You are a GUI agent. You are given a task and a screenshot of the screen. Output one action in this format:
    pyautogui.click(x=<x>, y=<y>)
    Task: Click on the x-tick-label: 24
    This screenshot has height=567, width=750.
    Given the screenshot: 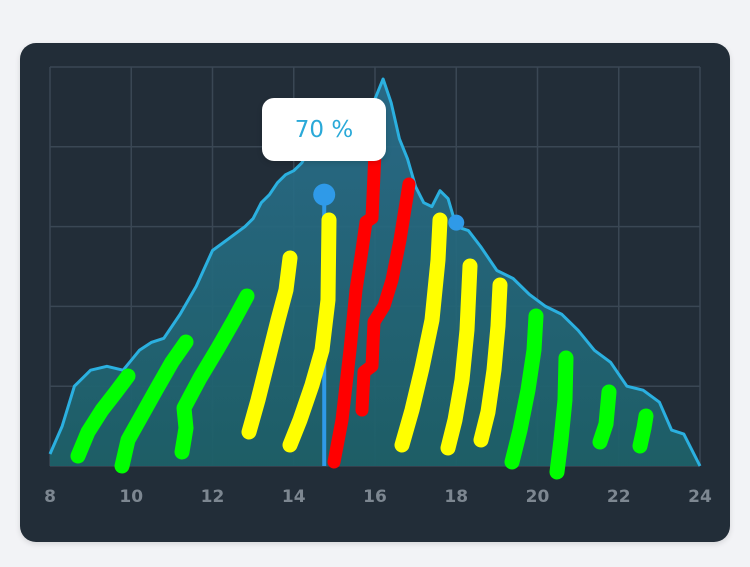 What is the action you would take?
    pyautogui.click(x=700, y=497)
    